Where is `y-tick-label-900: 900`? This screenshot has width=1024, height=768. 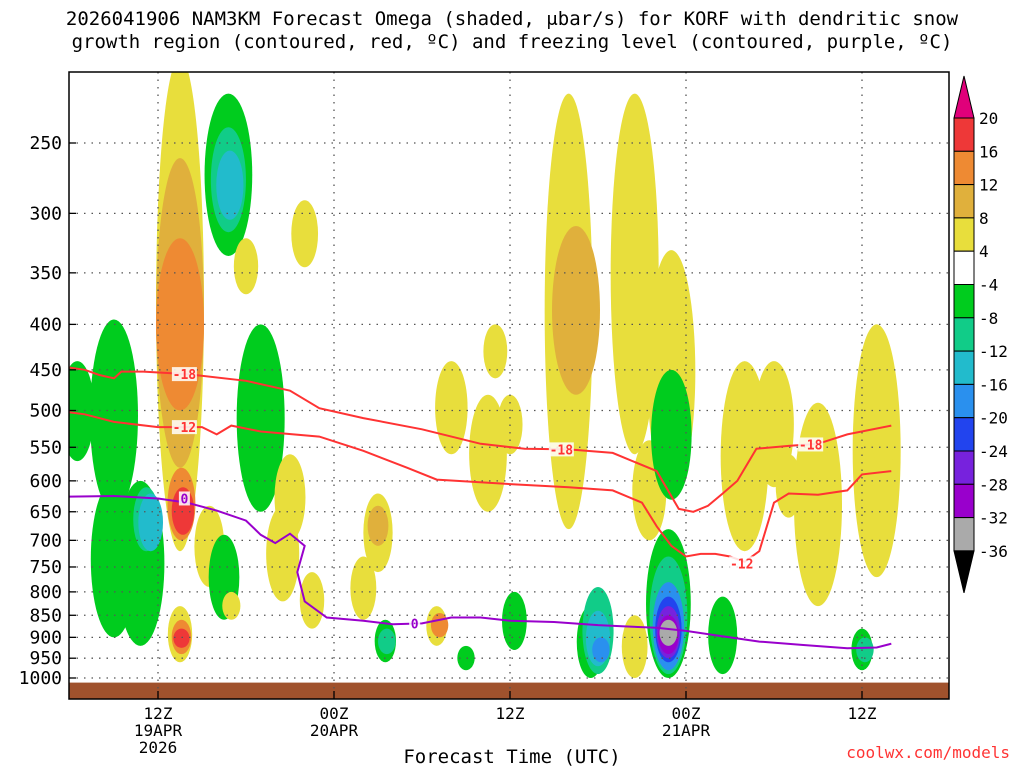
y-tick-label-900: 900 is located at coordinates (45, 637).